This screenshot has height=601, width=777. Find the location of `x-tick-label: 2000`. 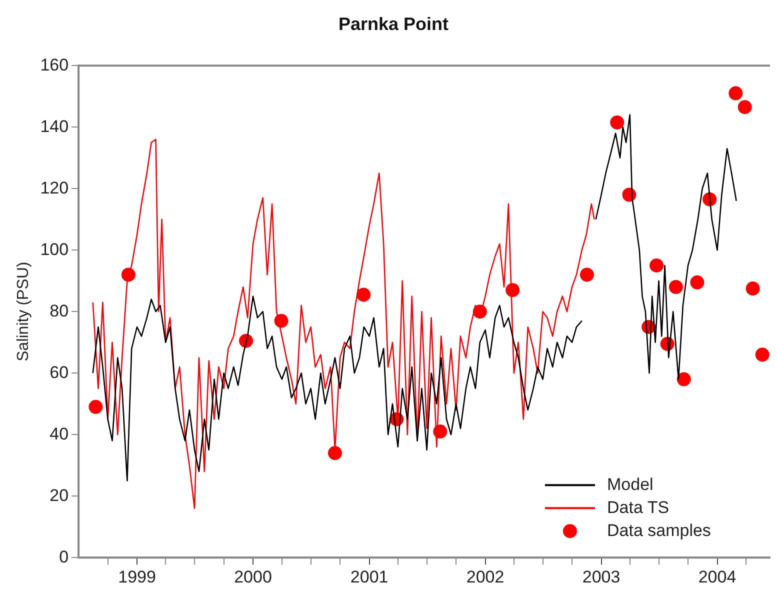

x-tick-label: 2000 is located at coordinates (253, 576).